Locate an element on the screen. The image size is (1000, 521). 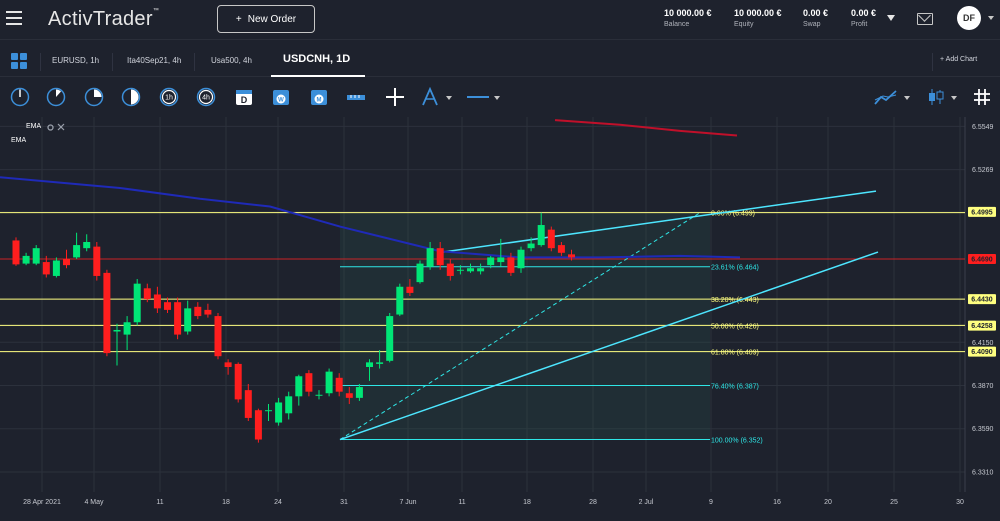
line-style-icon is located at coordinates (478, 97).